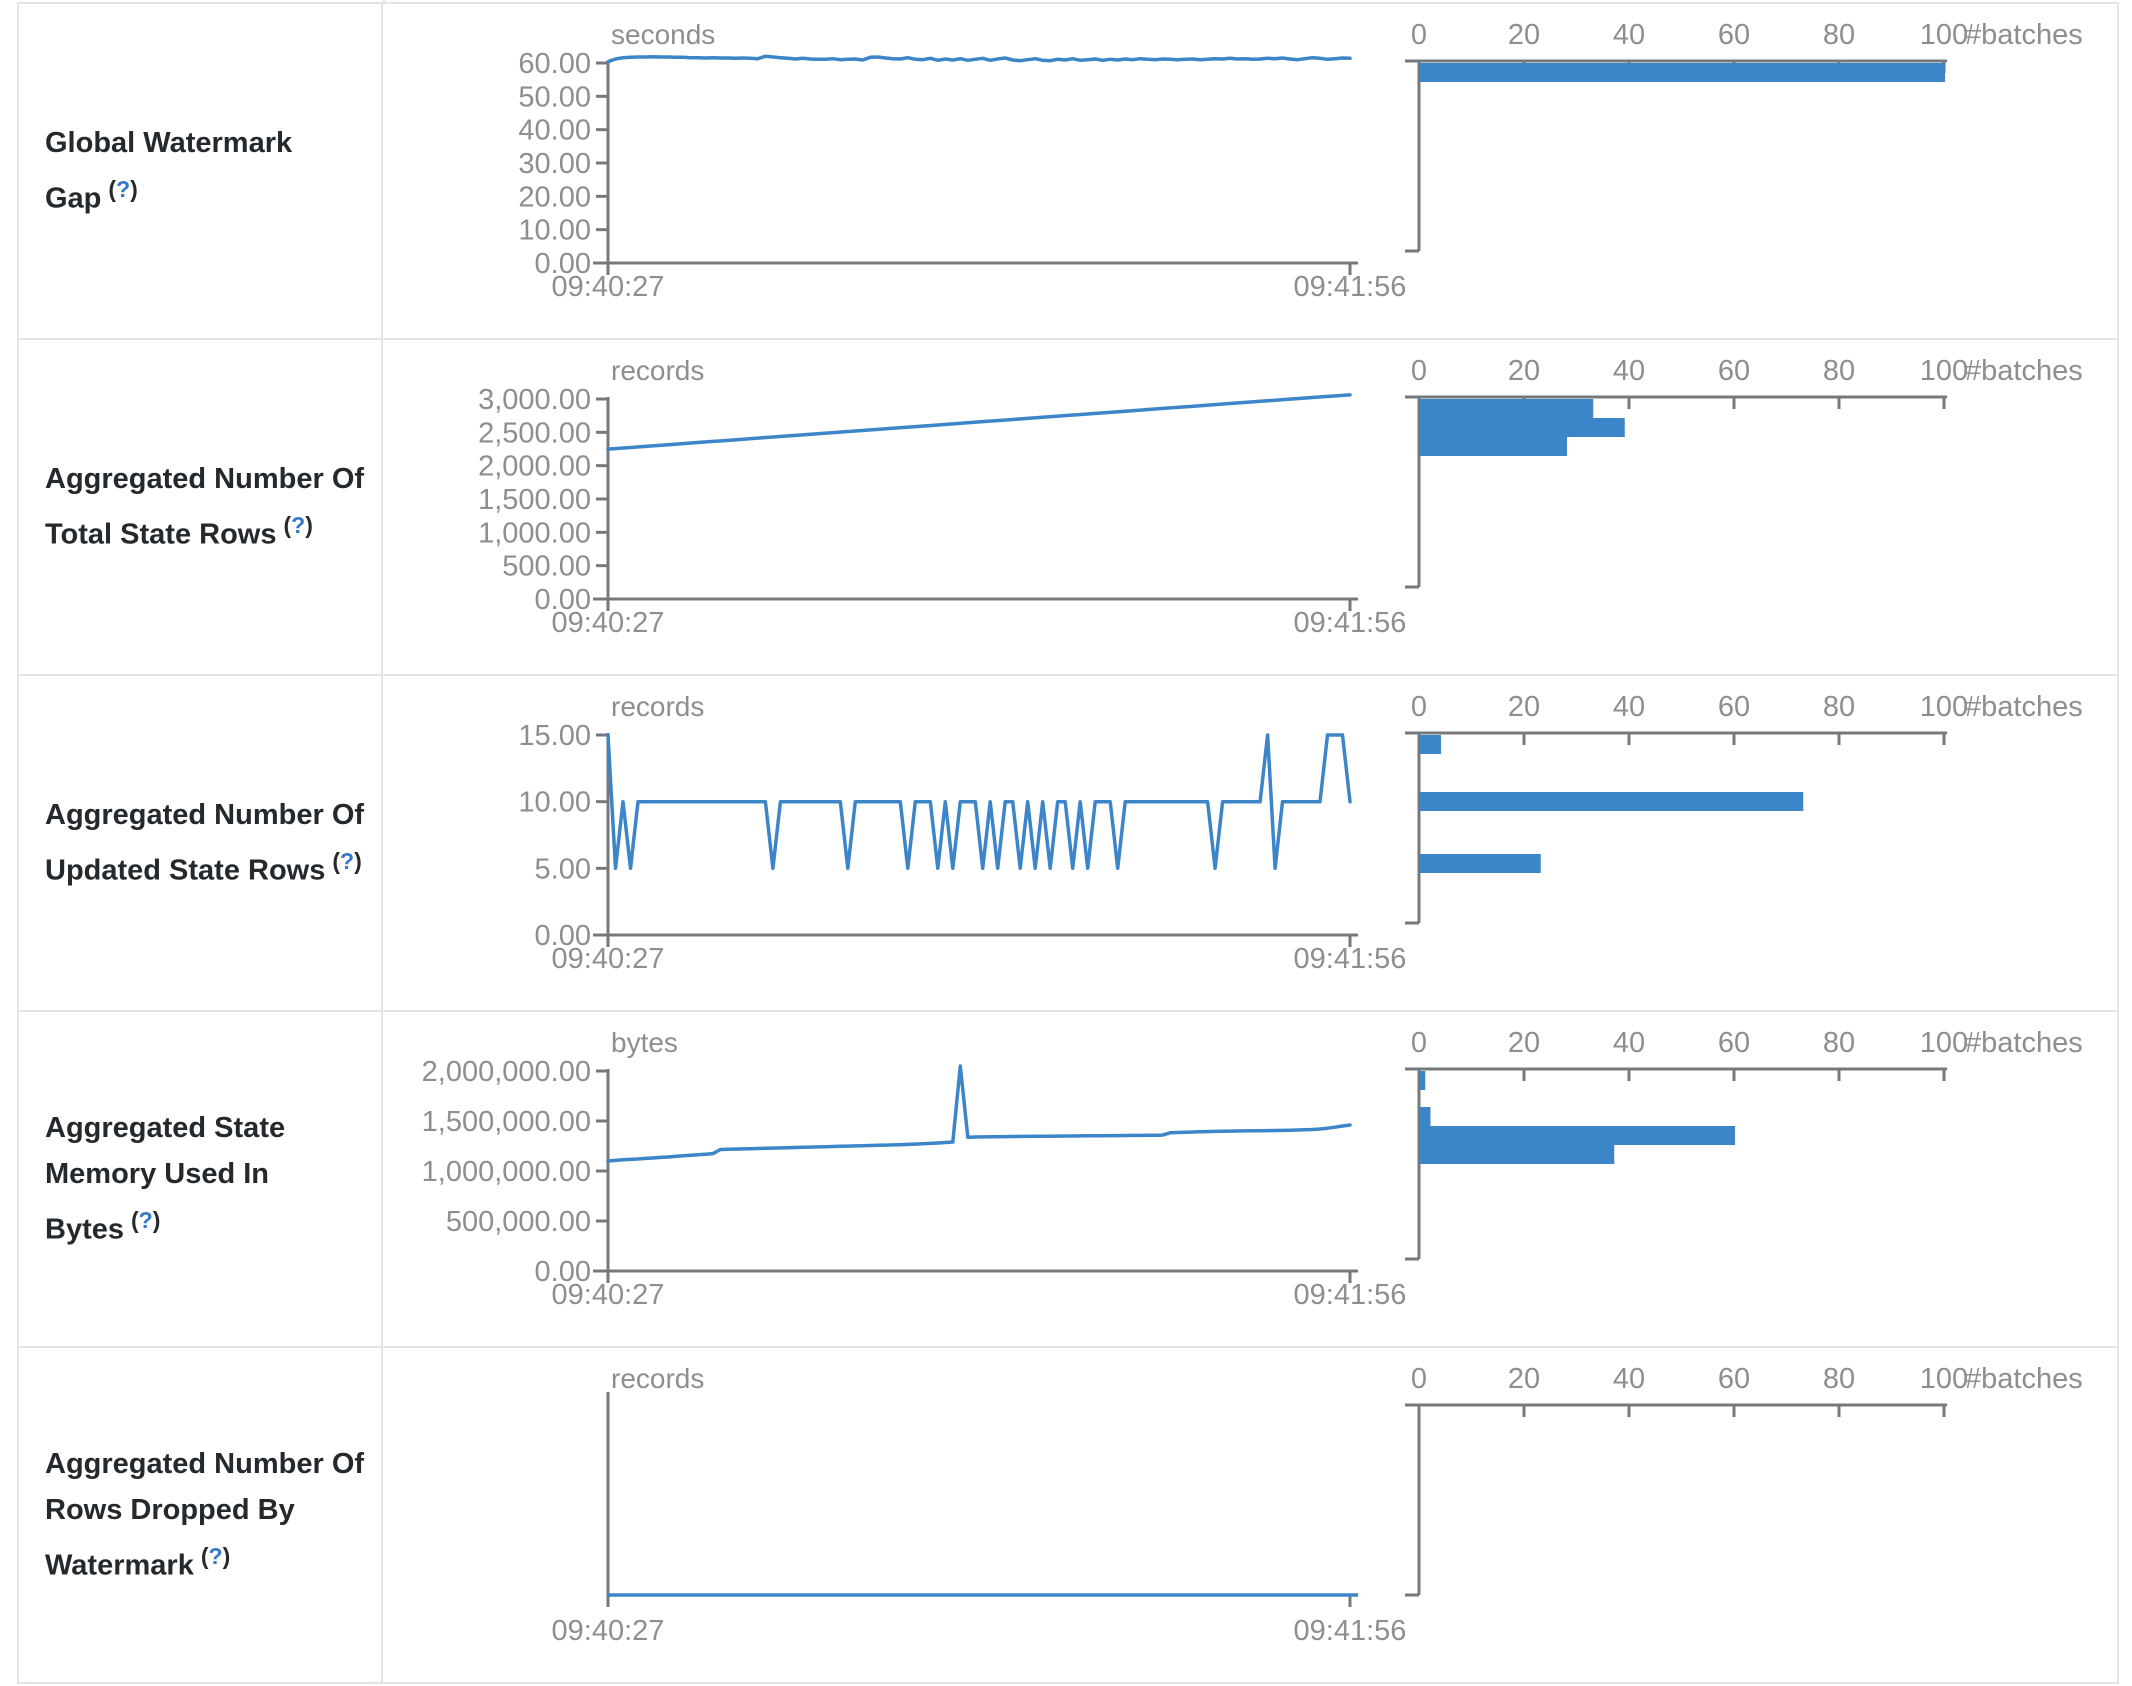  I want to click on y-axis-tick-label: 2,500.00, so click(534, 433).